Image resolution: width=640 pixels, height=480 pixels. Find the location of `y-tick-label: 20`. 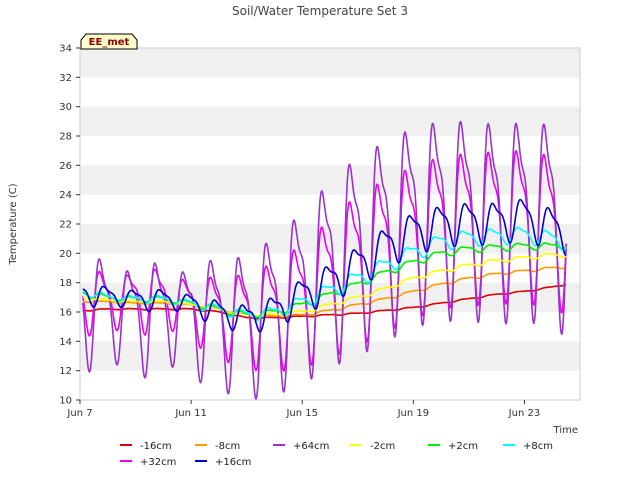

y-tick-label: 20 is located at coordinates (65, 254).